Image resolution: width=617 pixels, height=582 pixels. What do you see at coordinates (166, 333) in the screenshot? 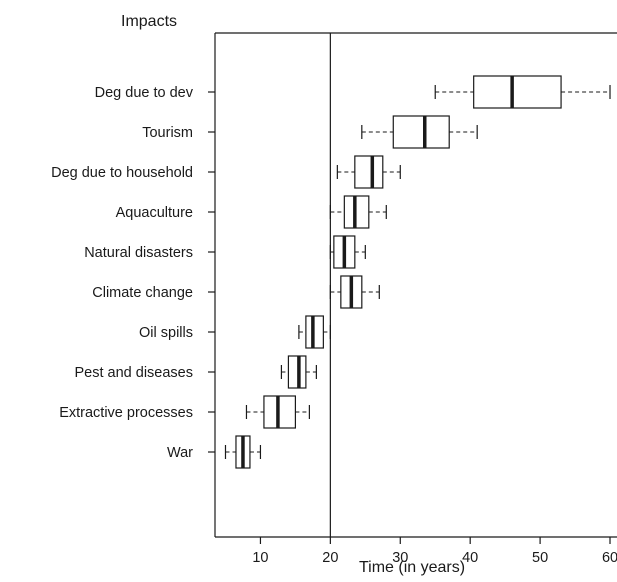
I see `category-label: Oil spills` at bounding box center [166, 333].